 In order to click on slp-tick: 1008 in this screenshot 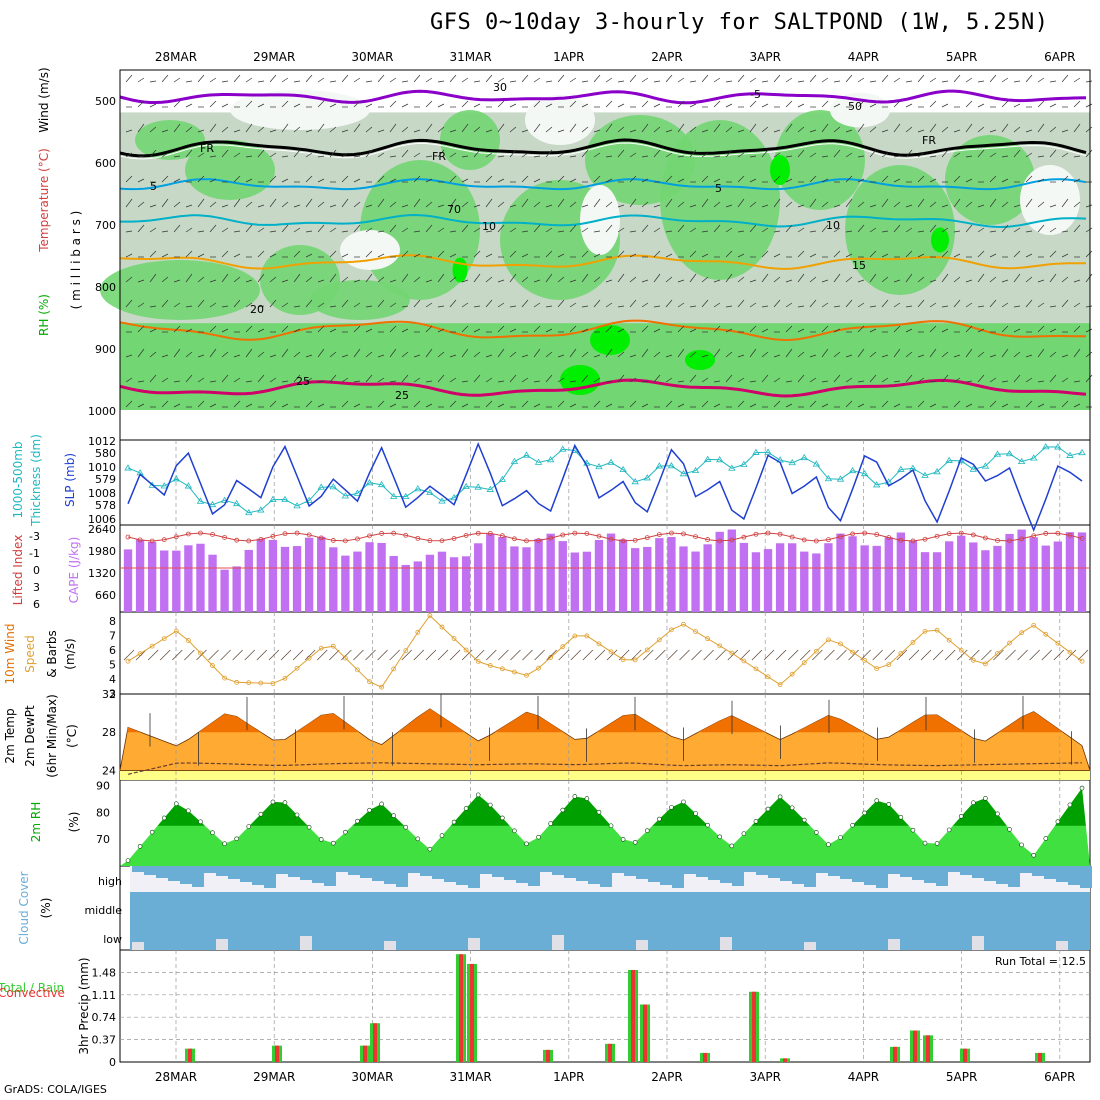, I will do `click(102, 493)`.